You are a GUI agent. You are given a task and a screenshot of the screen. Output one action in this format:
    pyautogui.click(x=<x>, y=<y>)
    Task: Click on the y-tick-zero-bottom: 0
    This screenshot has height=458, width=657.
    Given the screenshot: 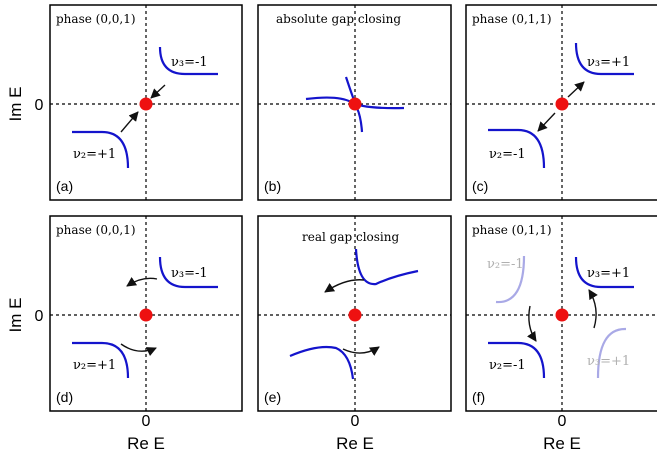 What is the action you would take?
    pyautogui.click(x=39, y=316)
    